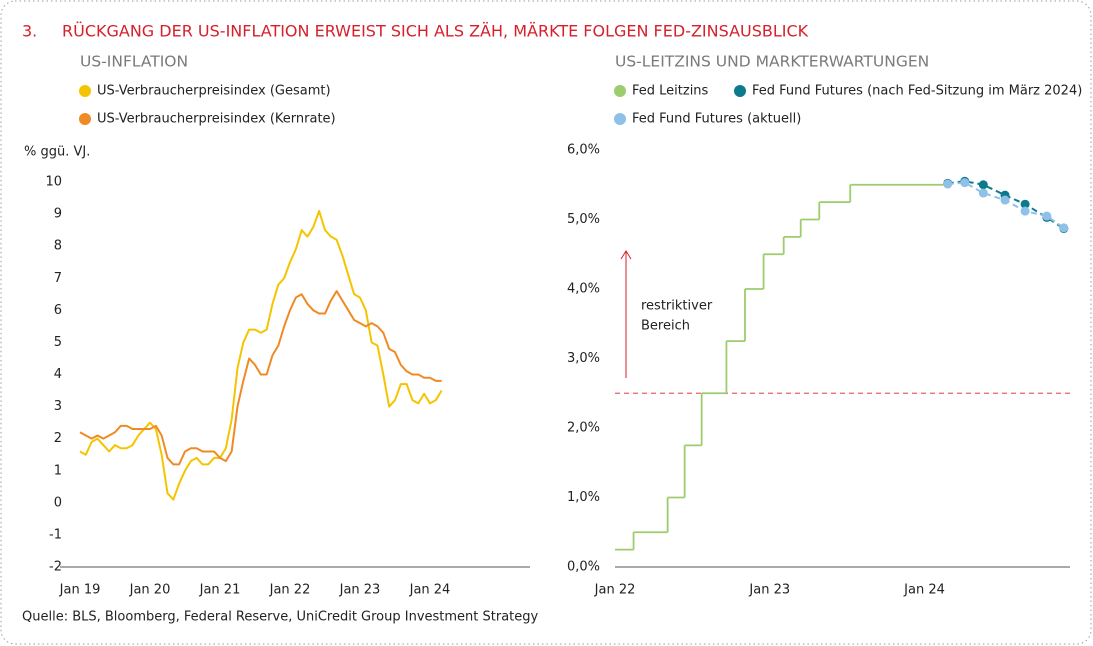  I want to click on y-tick-label: 2,0%, so click(583, 428).